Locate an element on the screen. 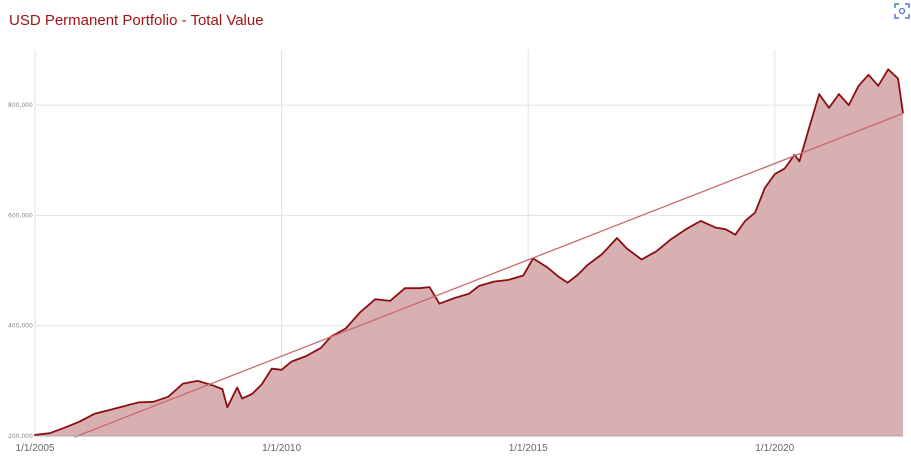 The height and width of the screenshot is (467, 911). y-tick-label: 200,000 is located at coordinates (20, 436).